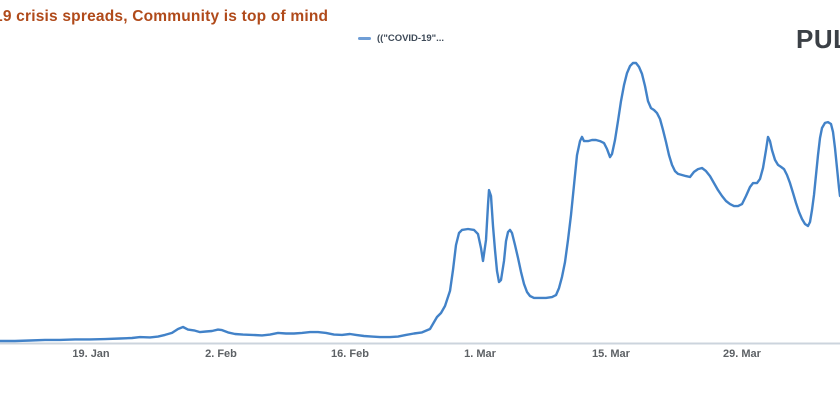 This screenshot has height=400, width=840. Describe the element at coordinates (91, 354) in the screenshot. I see `x-tick-label: 19. Jan` at that location.